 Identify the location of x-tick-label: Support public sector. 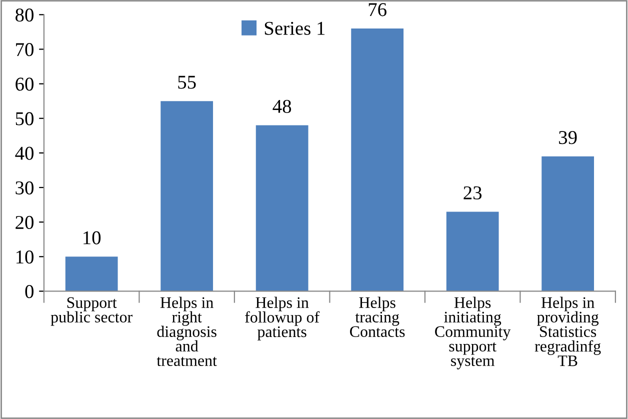
(91, 311).